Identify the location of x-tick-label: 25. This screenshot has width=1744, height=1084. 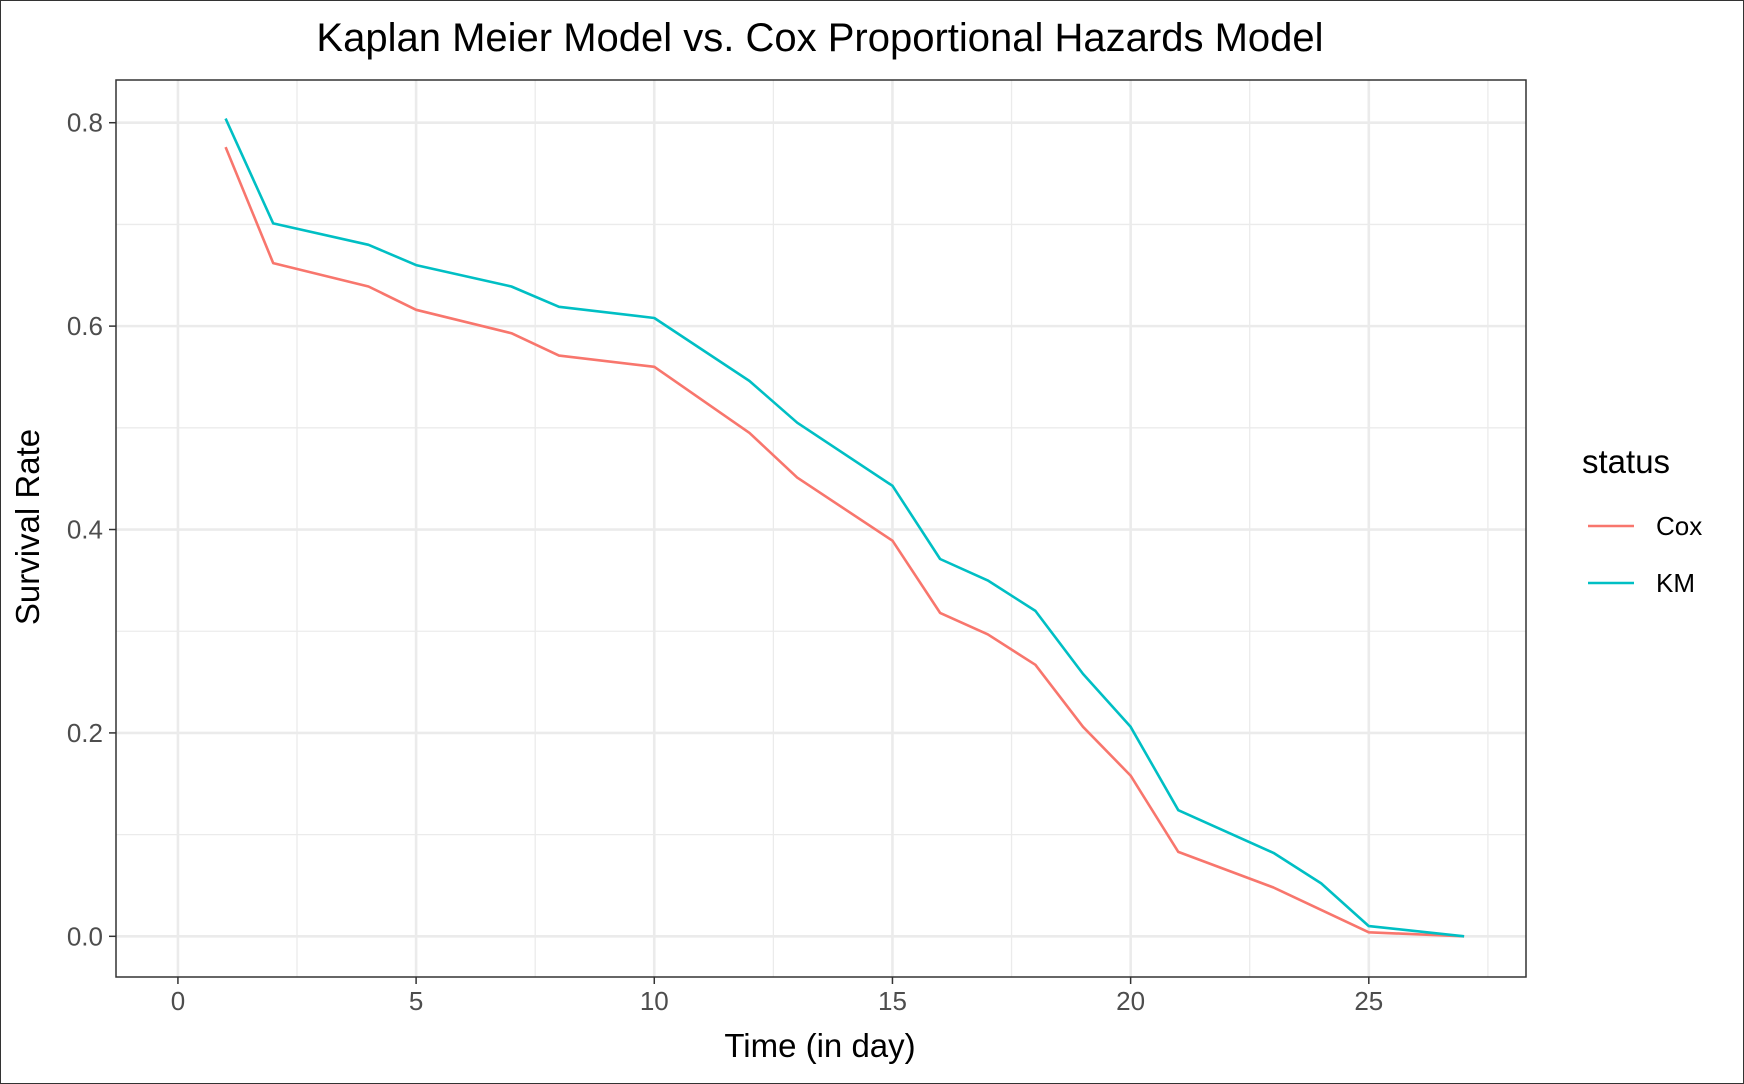
(1368, 1001).